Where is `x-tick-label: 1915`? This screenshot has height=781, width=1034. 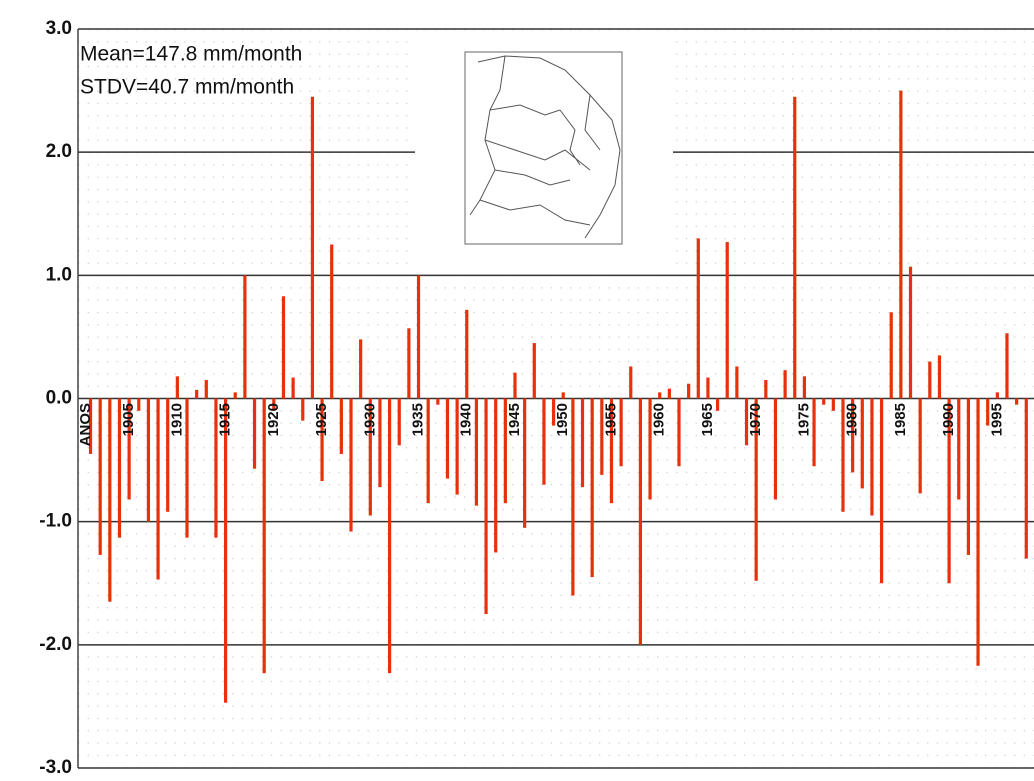 x-tick-label: 1915 is located at coordinates (225, 419).